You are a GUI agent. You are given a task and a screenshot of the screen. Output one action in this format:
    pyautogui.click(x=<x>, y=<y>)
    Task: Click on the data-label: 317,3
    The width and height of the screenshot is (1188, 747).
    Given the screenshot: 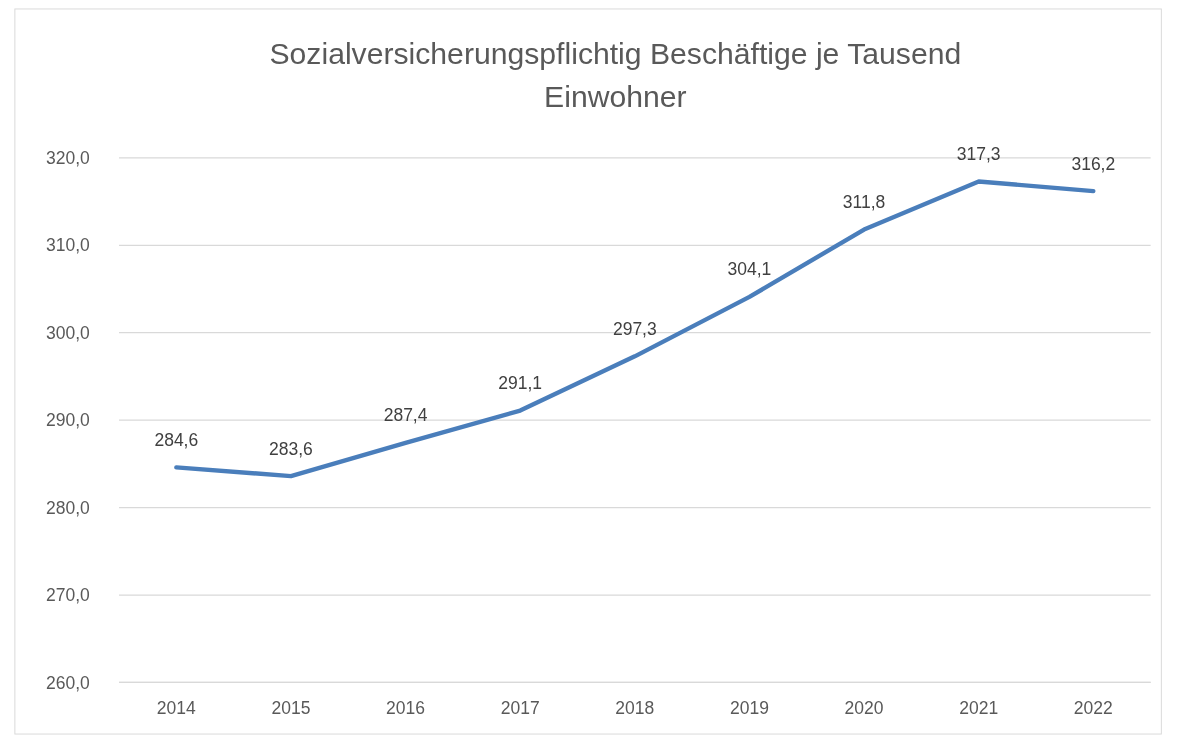 What is the action you would take?
    pyautogui.click(x=978, y=154)
    